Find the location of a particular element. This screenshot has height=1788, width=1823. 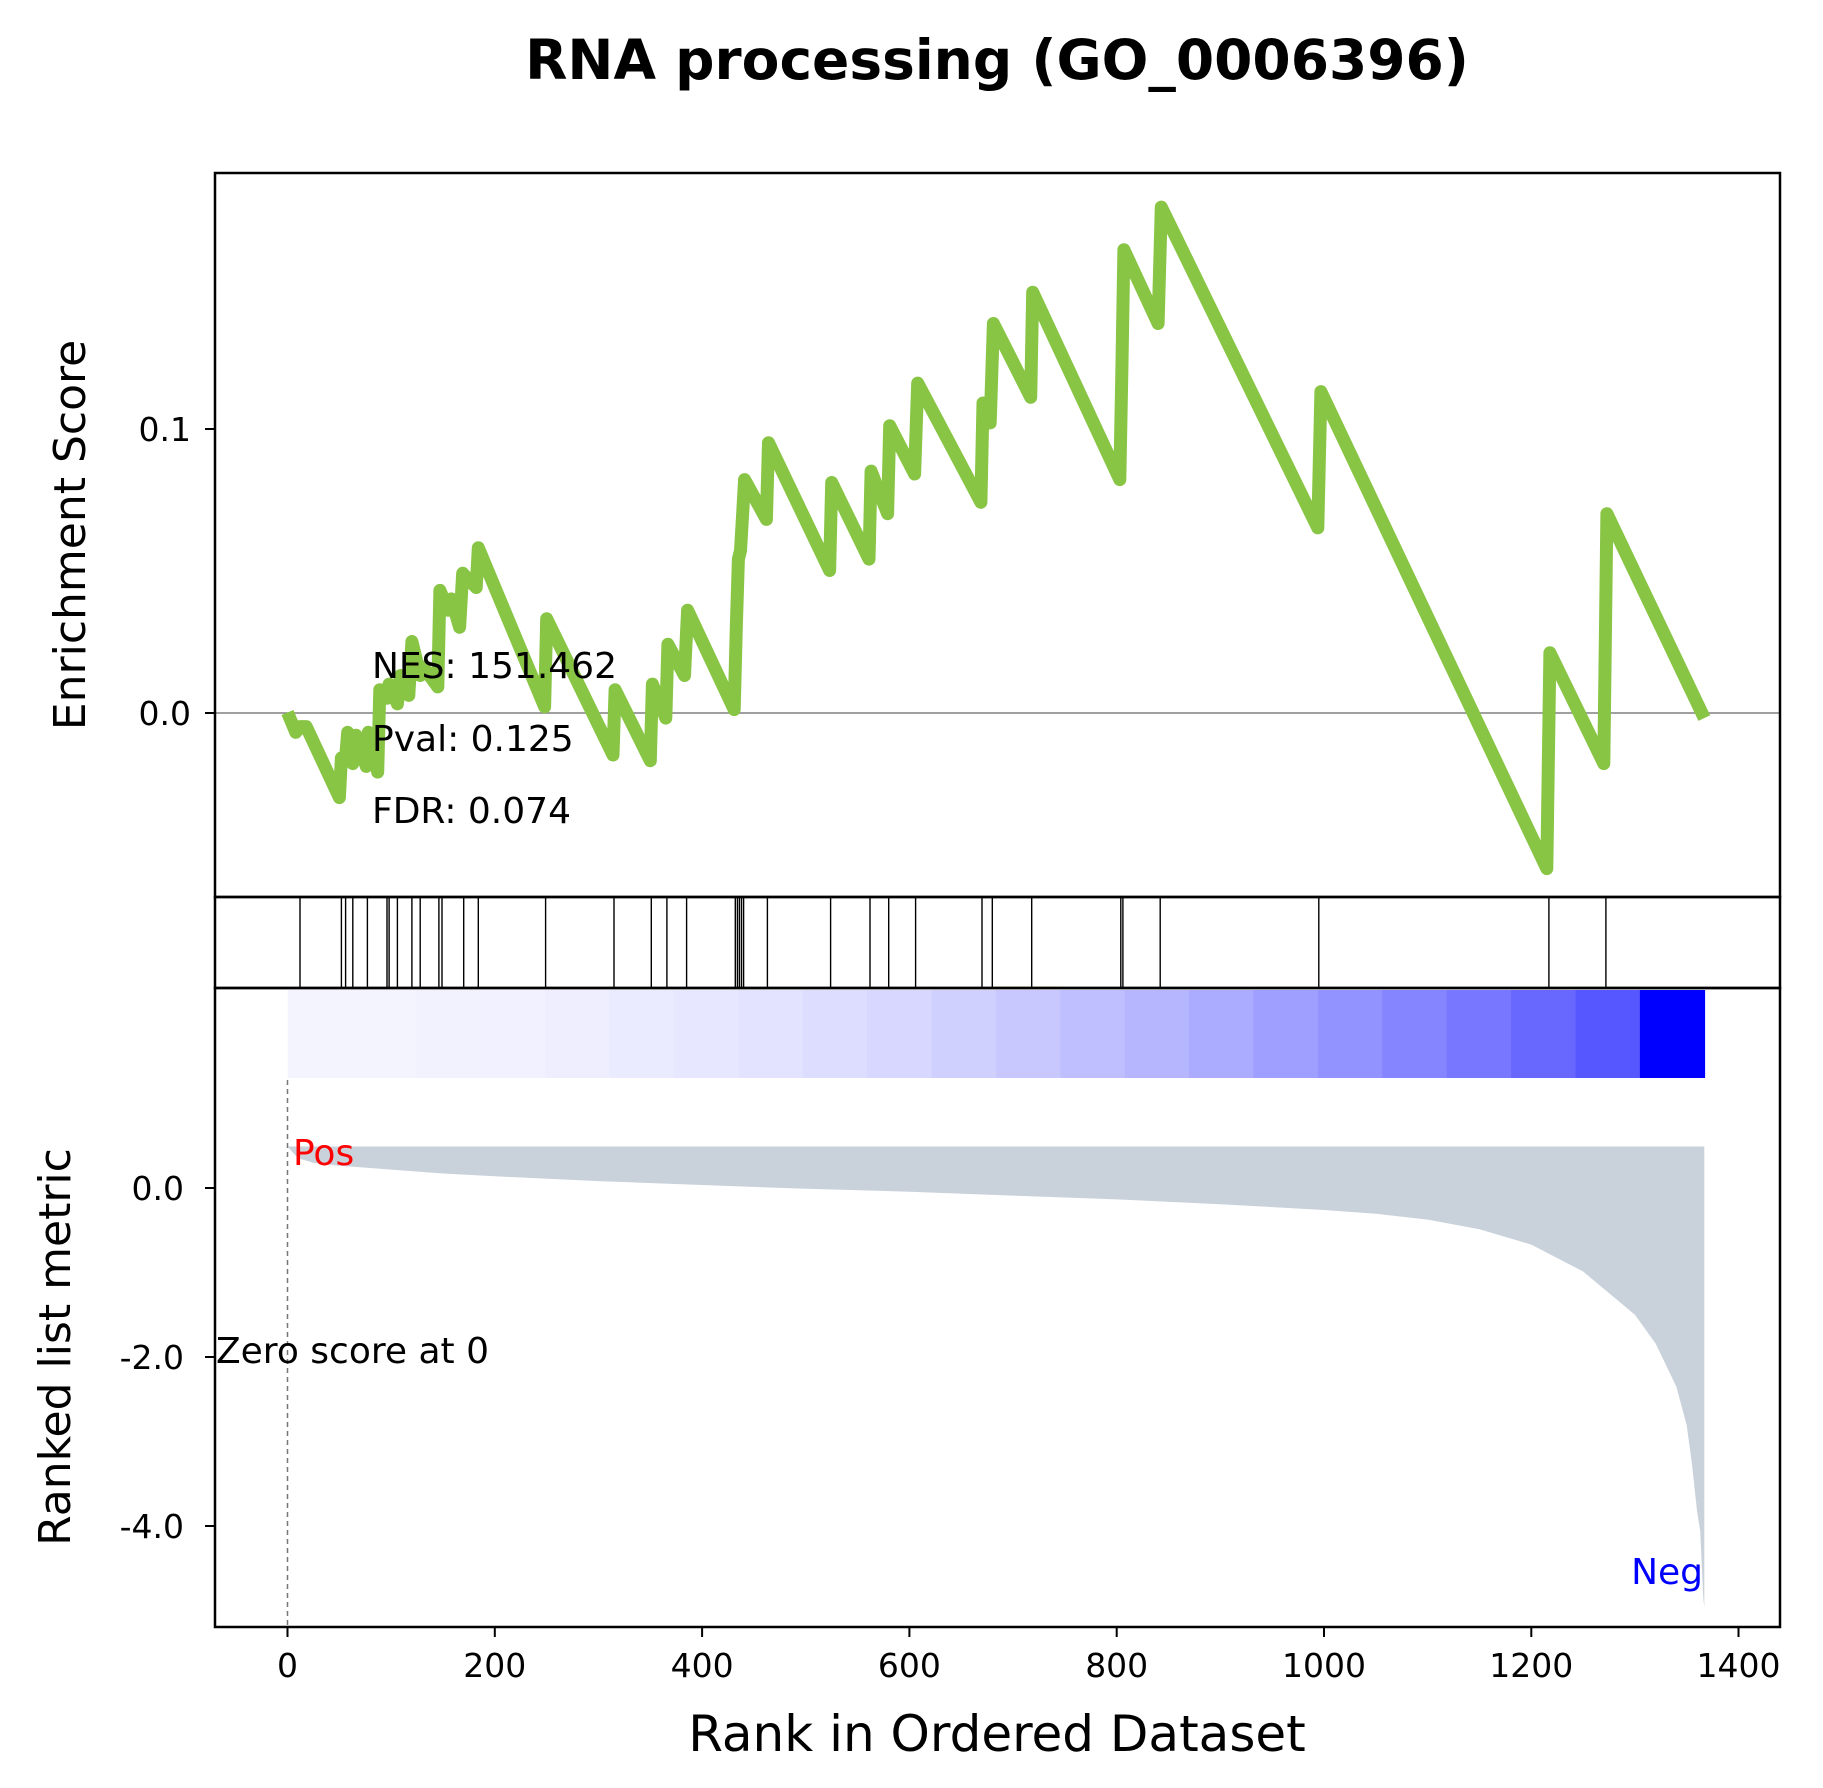

chart-title: RNA processing (GO_0006396) is located at coordinates (997, 60).